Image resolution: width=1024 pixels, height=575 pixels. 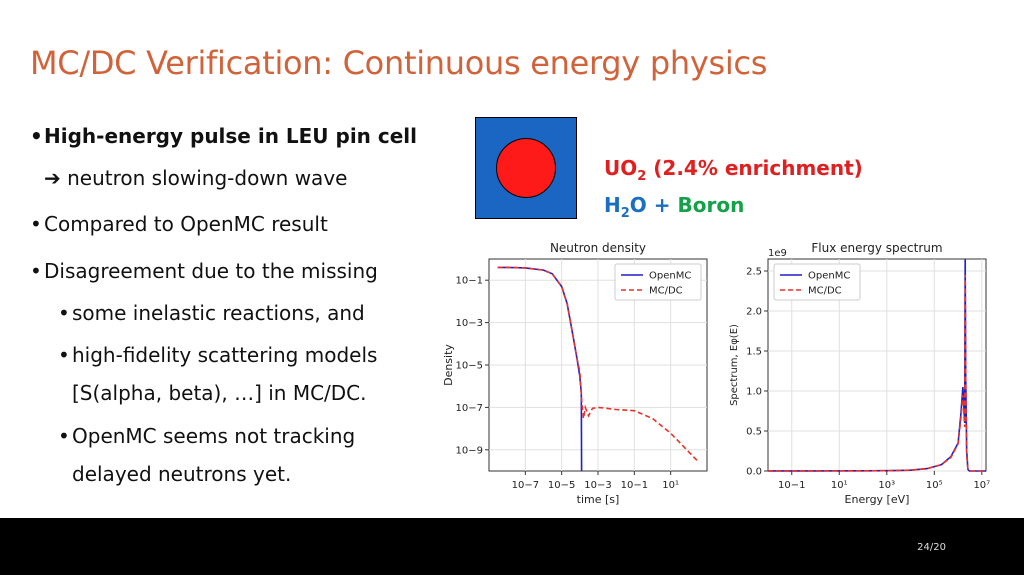 I want to click on material-legend: UO2 (2.4% enrichment) H2O + Boron, so click(x=733, y=191).